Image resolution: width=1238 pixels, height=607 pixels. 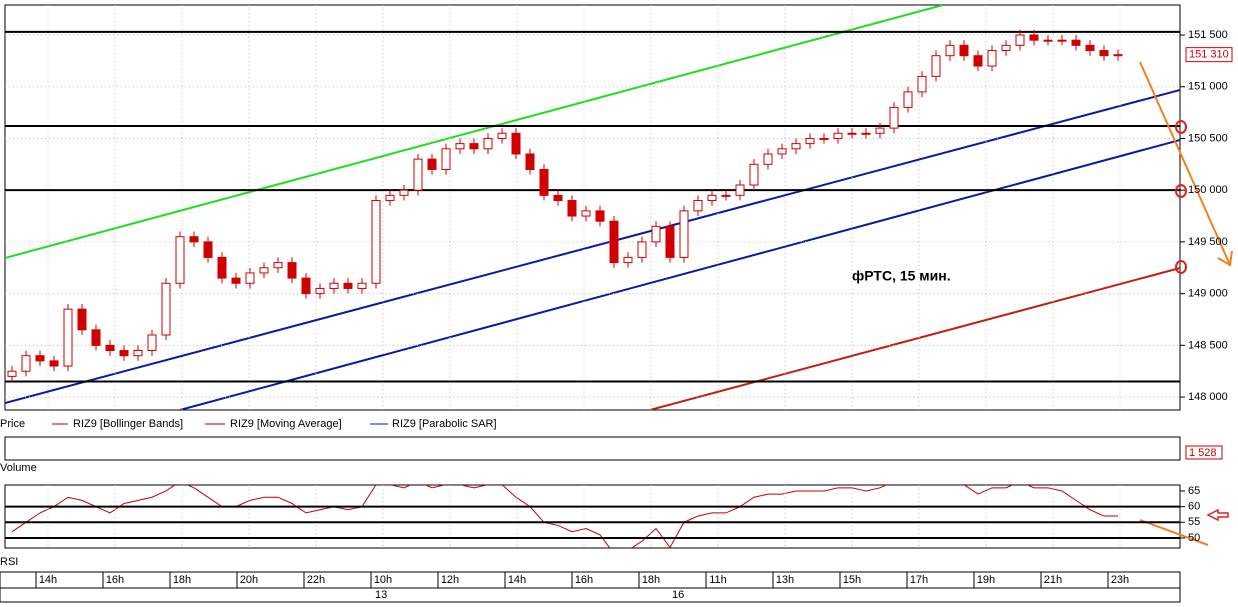 What do you see at coordinates (1208, 87) in the screenshot?
I see `y-tick-label: 151 000` at bounding box center [1208, 87].